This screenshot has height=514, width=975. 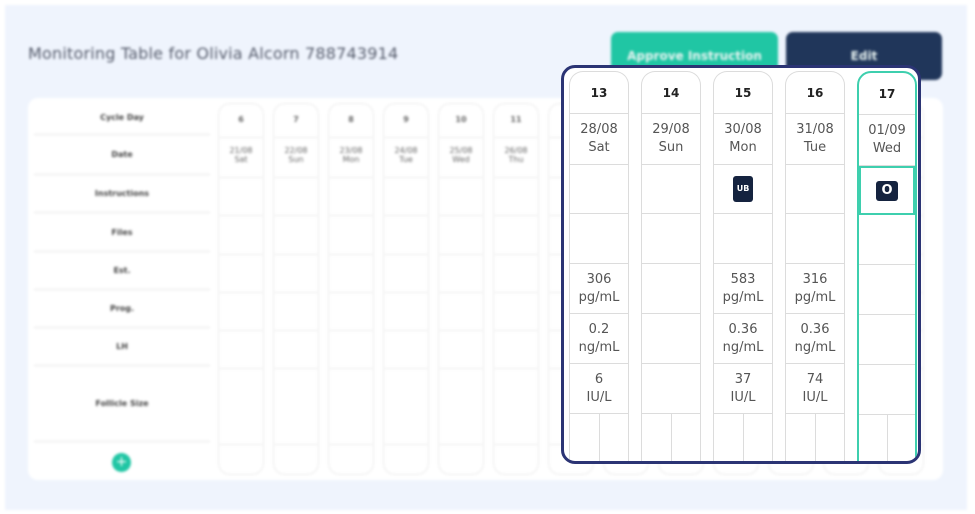 What do you see at coordinates (887, 130) in the screenshot?
I see `date-text: 01/09` at bounding box center [887, 130].